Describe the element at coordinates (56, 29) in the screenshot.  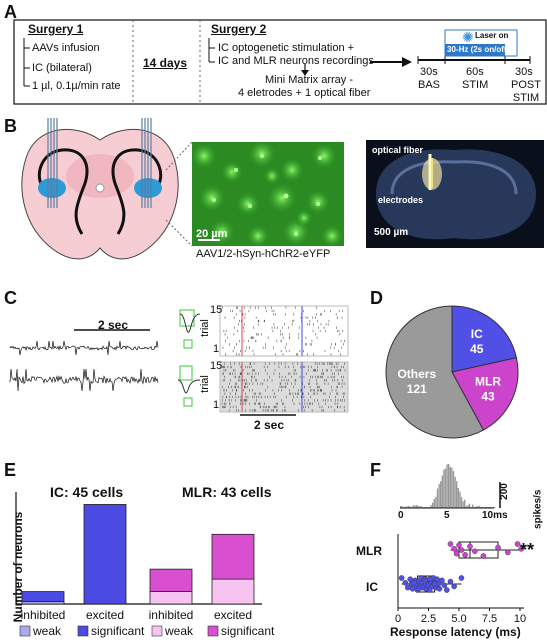
I see `surgery1-title: Surgery 1` at that location.